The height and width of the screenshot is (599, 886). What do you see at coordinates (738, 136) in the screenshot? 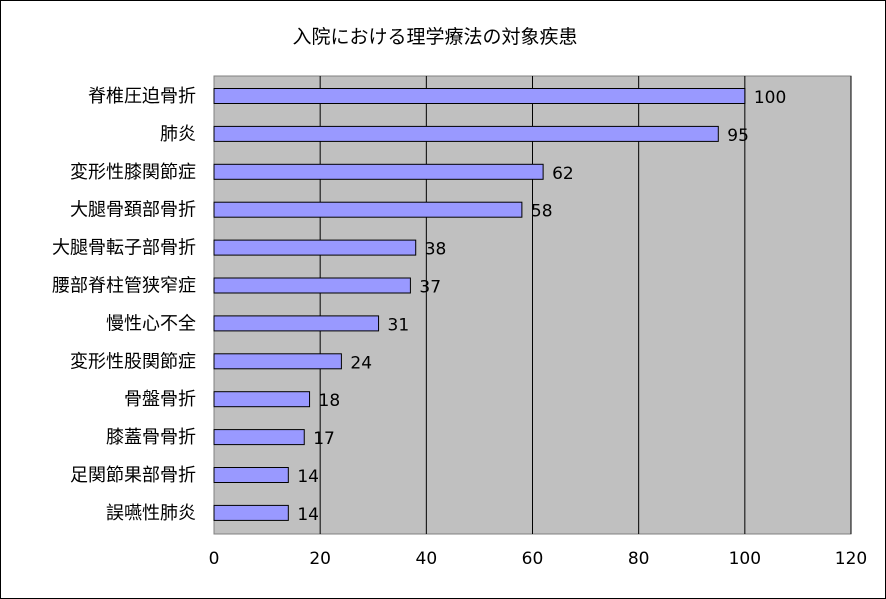
I see `value-label-1: 95` at bounding box center [738, 136].